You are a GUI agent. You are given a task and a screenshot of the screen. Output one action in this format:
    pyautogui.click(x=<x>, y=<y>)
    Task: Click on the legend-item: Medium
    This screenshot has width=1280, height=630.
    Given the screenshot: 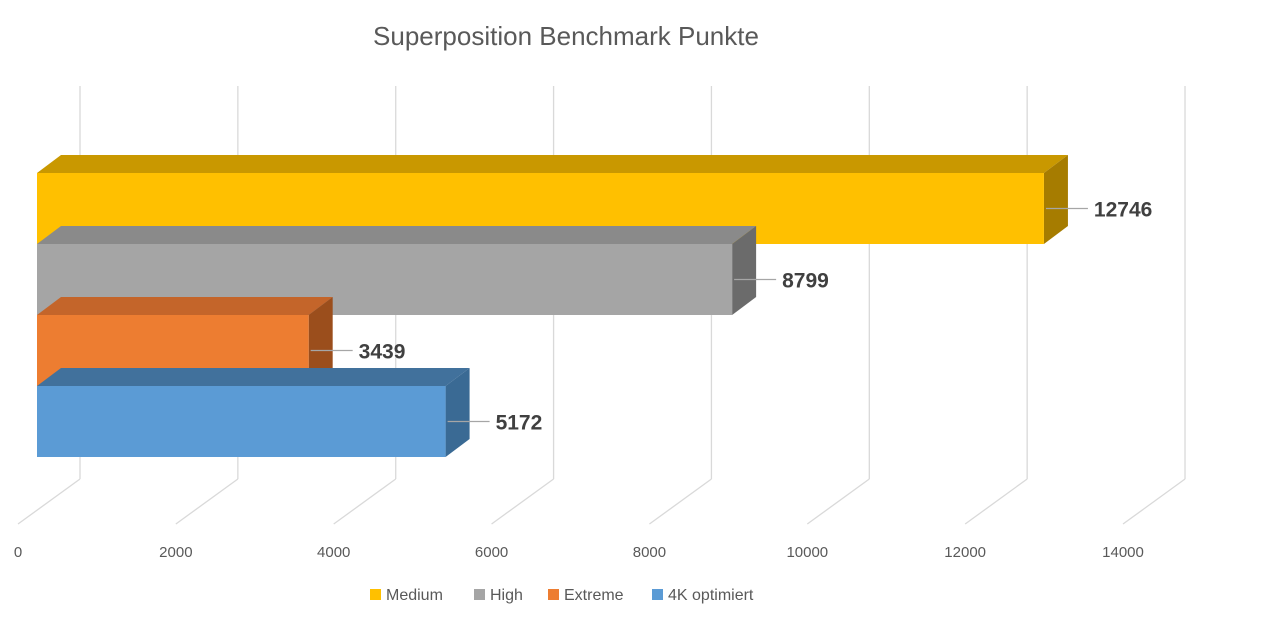 What is the action you would take?
    pyautogui.click(x=406, y=595)
    